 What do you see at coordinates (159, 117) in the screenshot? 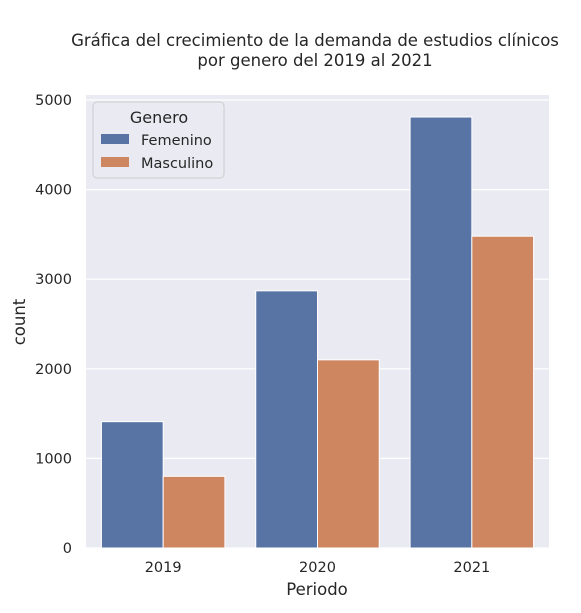
I see `legend-title: Genero` at bounding box center [159, 117].